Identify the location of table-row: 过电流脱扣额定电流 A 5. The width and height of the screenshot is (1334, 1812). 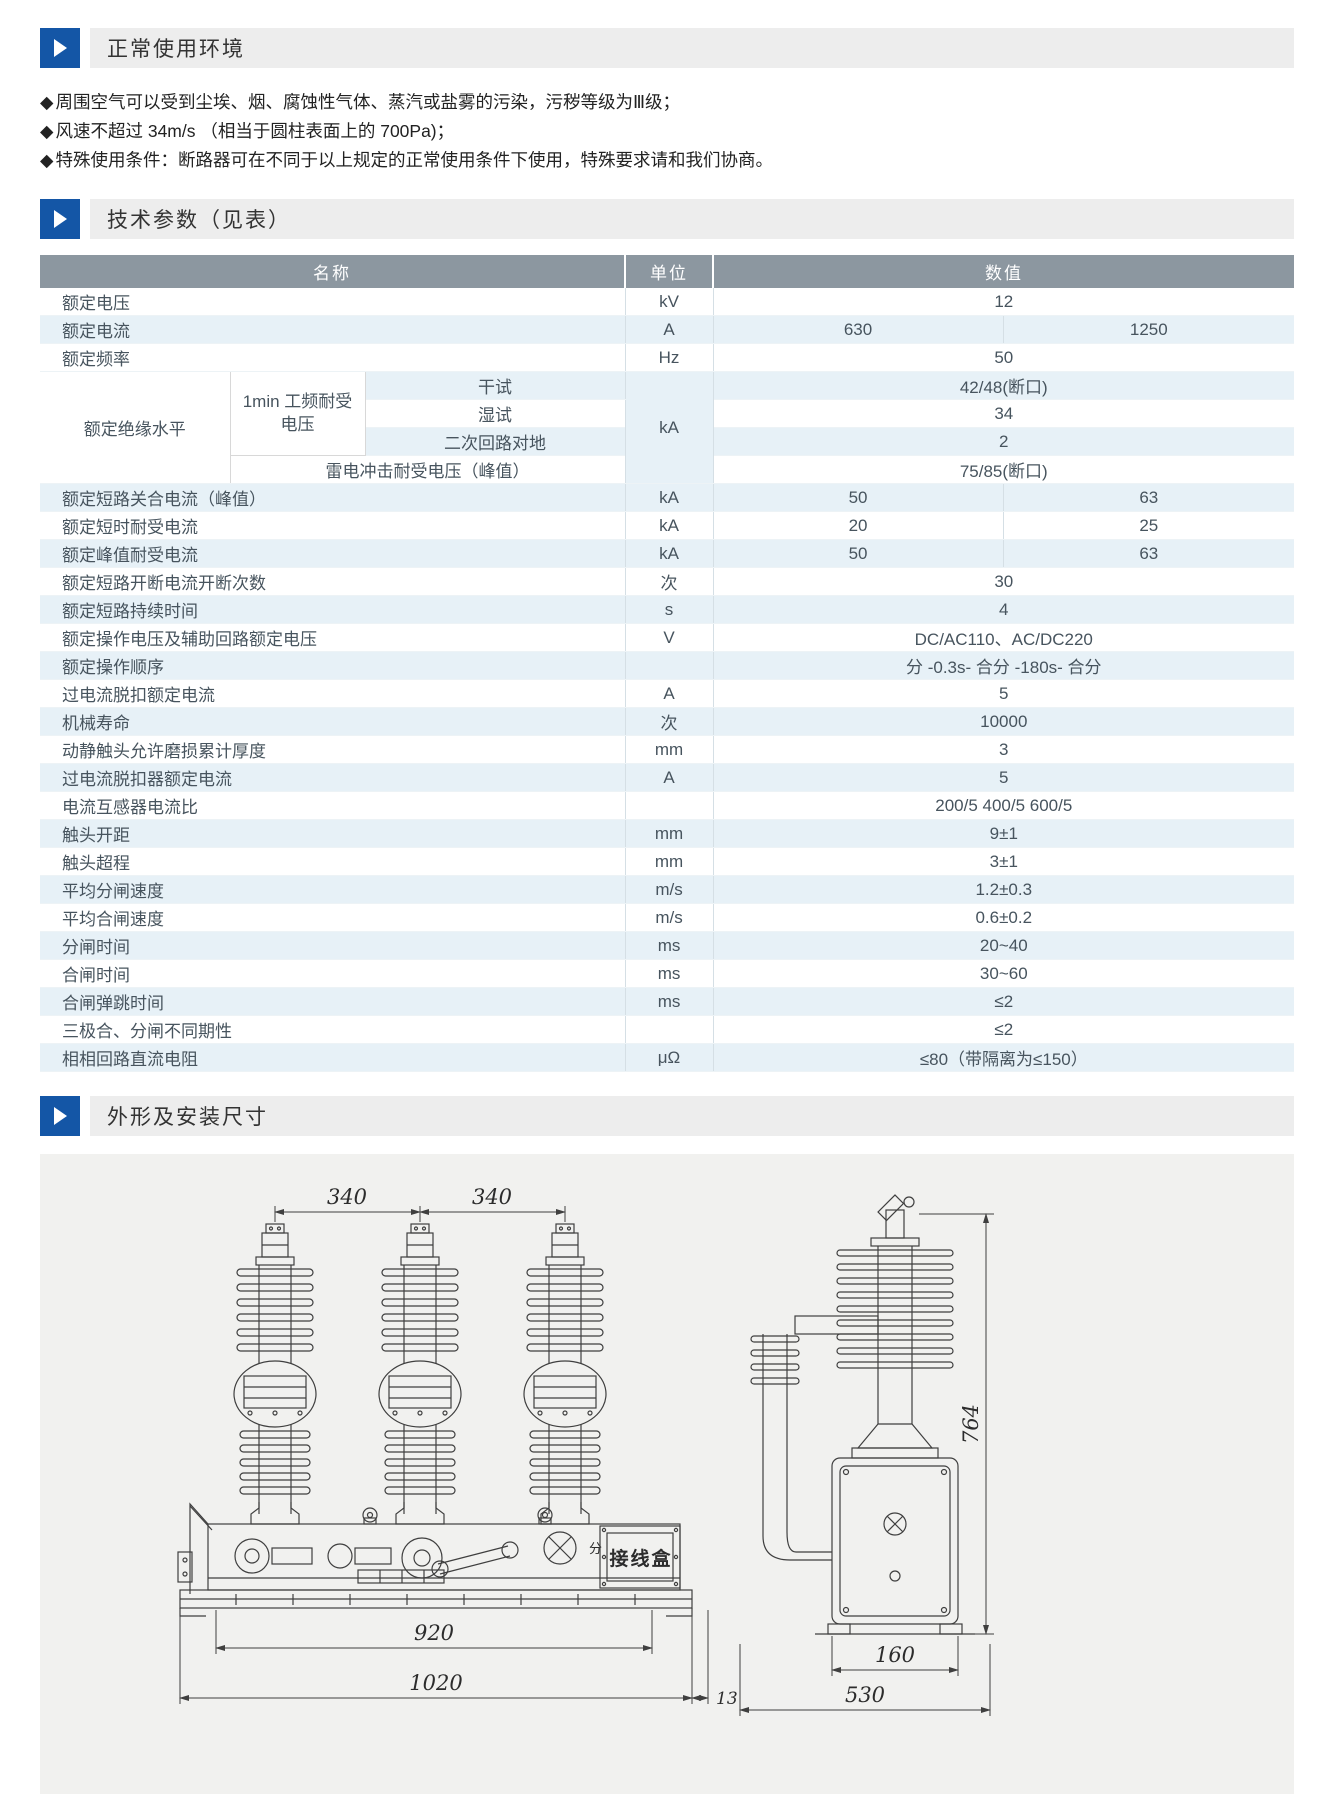
(667, 693).